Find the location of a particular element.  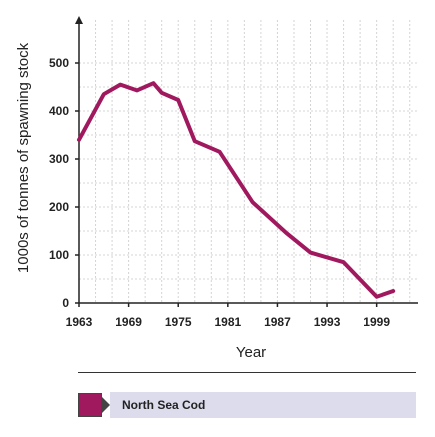

y-tick-label: 0 is located at coordinates (65, 303).